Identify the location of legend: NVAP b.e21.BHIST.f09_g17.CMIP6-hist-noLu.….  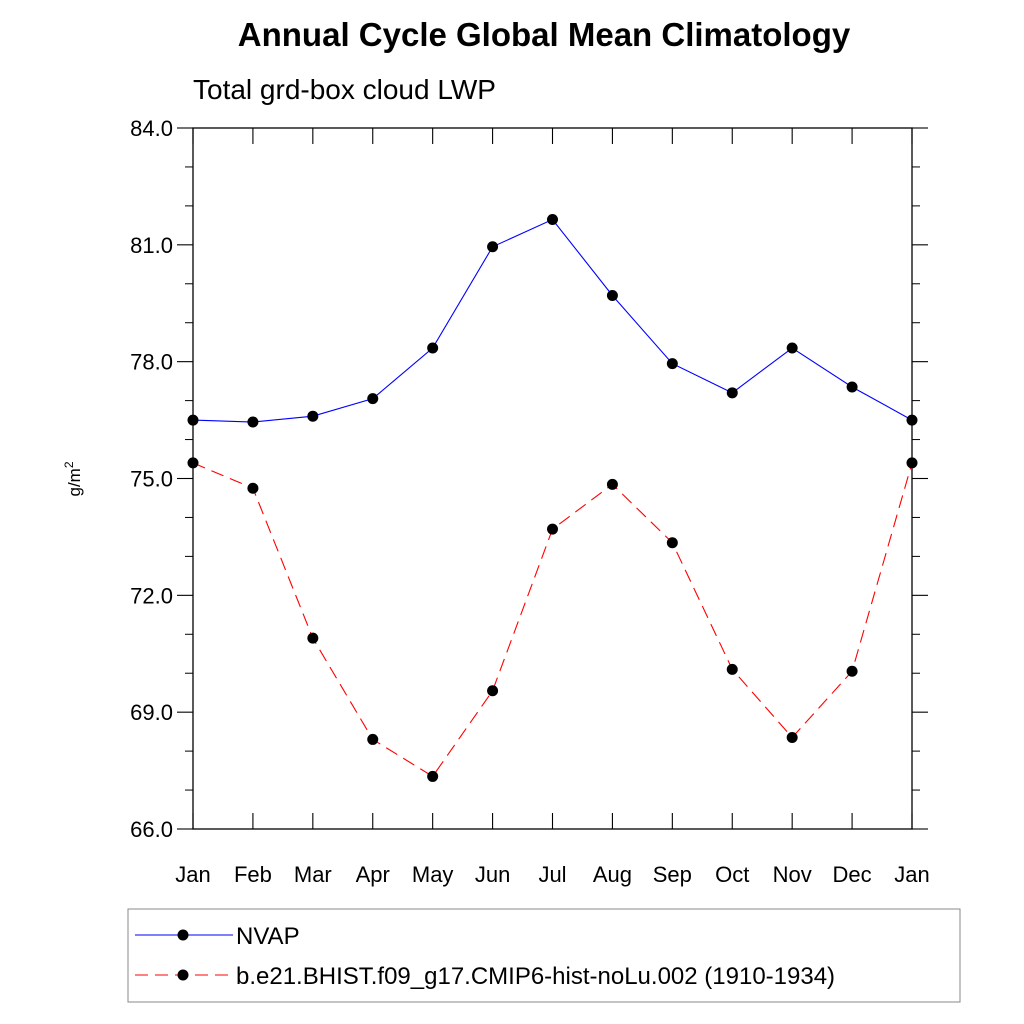
(544, 955).